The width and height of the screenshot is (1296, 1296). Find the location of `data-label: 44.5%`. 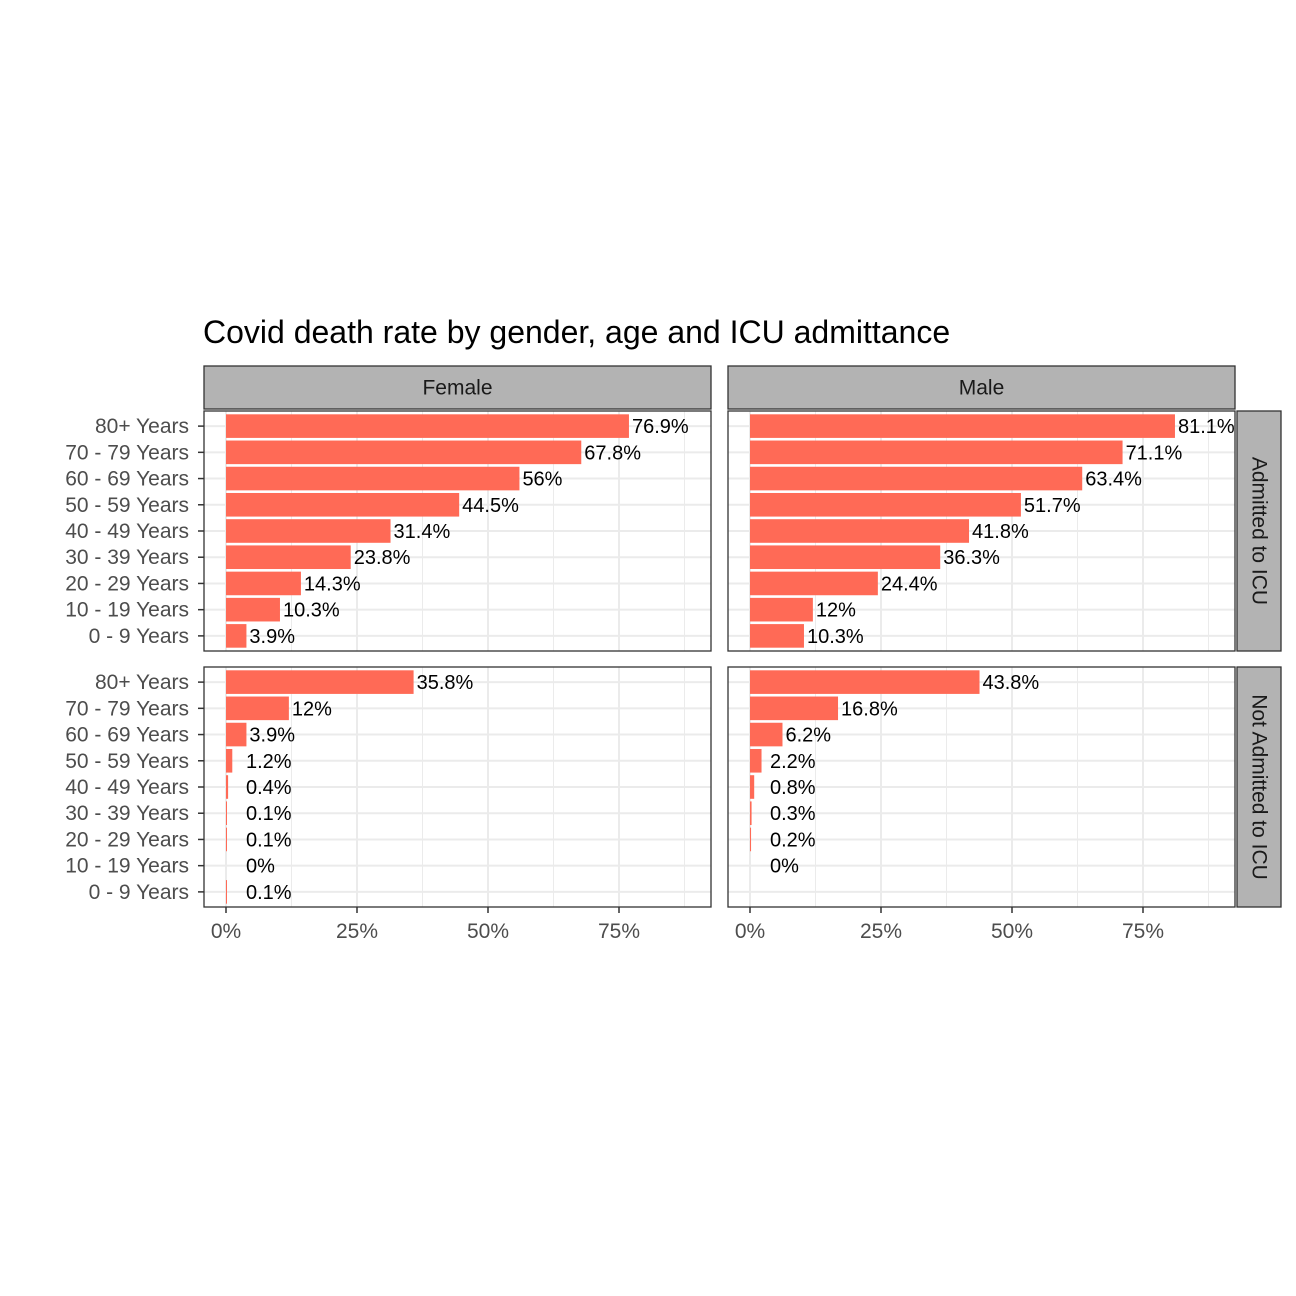

data-label: 44.5% is located at coordinates (490, 506).